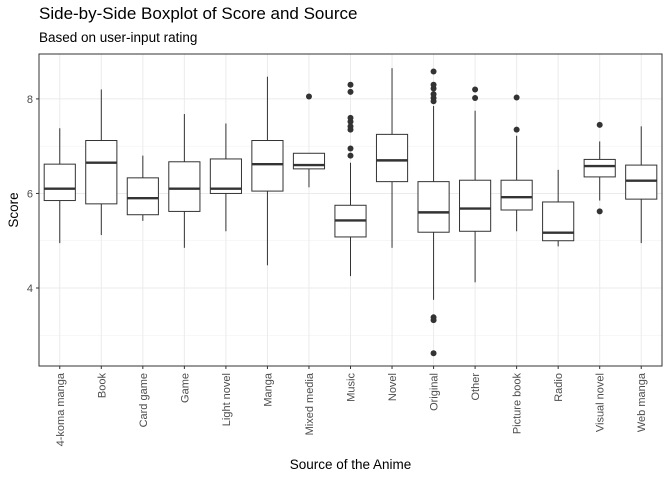 The height and width of the screenshot is (480, 672). What do you see at coordinates (13, 209) in the screenshot?
I see `y-axis-title: Score` at bounding box center [13, 209].